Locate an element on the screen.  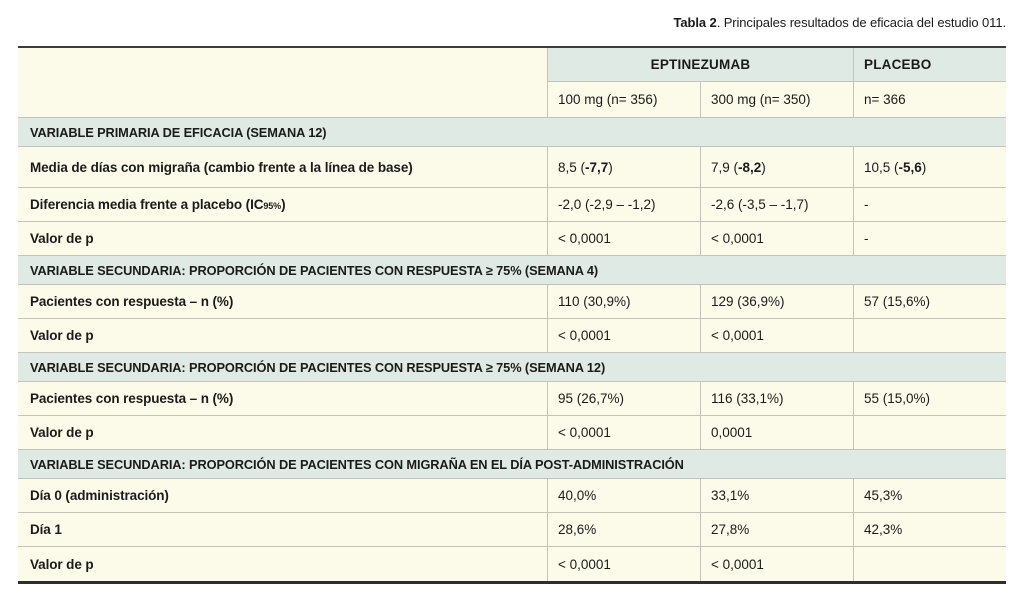
column-header-300mg: 300 mg (n= 350) is located at coordinates (776, 99).